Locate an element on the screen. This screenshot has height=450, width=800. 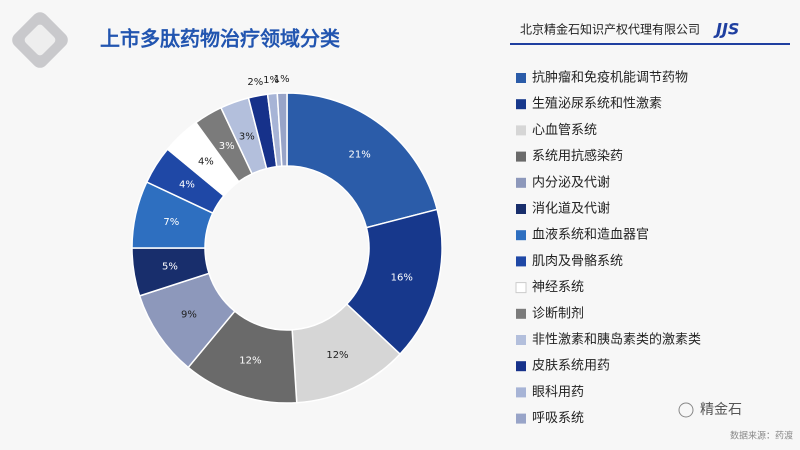
legend-label: 皮肤系统用药 is located at coordinates (571, 366).